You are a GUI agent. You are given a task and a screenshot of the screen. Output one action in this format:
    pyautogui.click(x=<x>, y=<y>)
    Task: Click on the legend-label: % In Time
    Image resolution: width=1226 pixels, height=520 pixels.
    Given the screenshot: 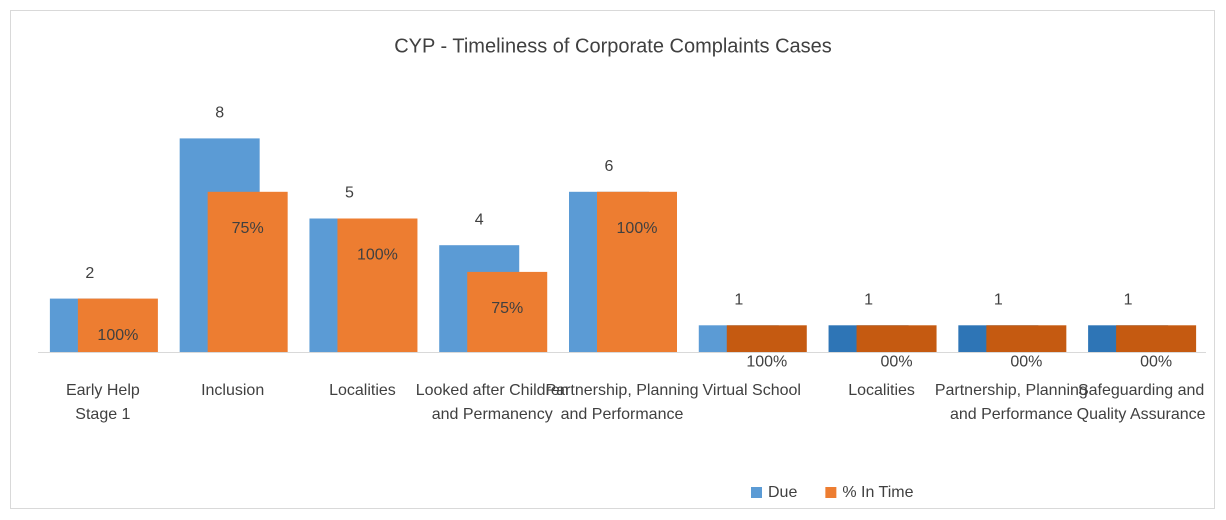 What is the action you would take?
    pyautogui.click(x=877, y=492)
    